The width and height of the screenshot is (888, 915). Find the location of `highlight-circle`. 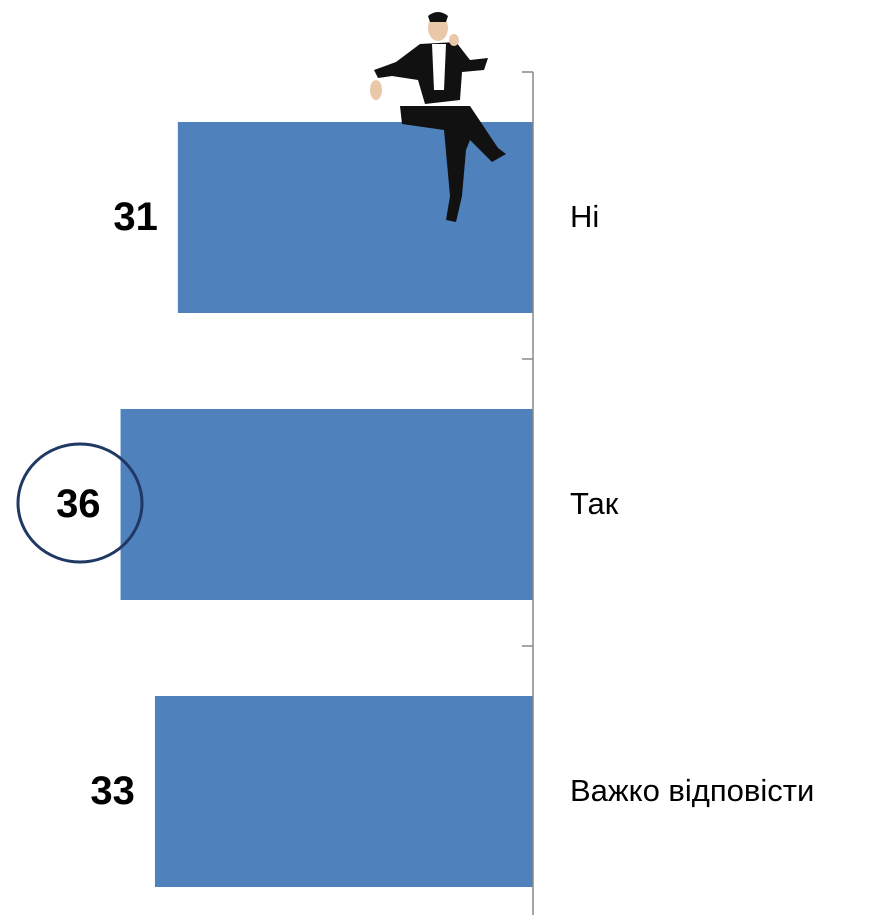

highlight-circle is located at coordinates (80, 503).